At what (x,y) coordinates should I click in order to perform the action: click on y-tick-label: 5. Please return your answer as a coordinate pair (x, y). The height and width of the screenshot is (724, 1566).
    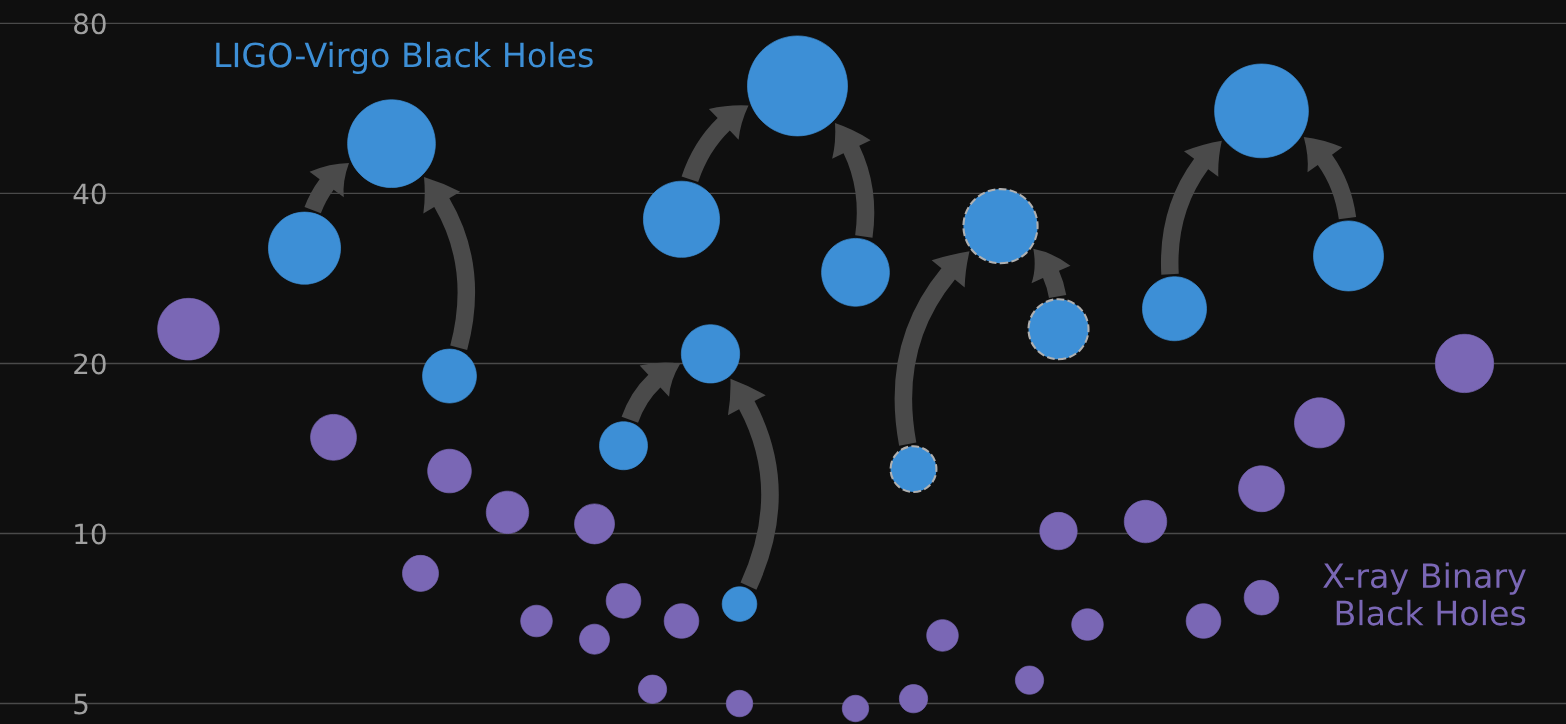
    Looking at the image, I should click on (81, 704).